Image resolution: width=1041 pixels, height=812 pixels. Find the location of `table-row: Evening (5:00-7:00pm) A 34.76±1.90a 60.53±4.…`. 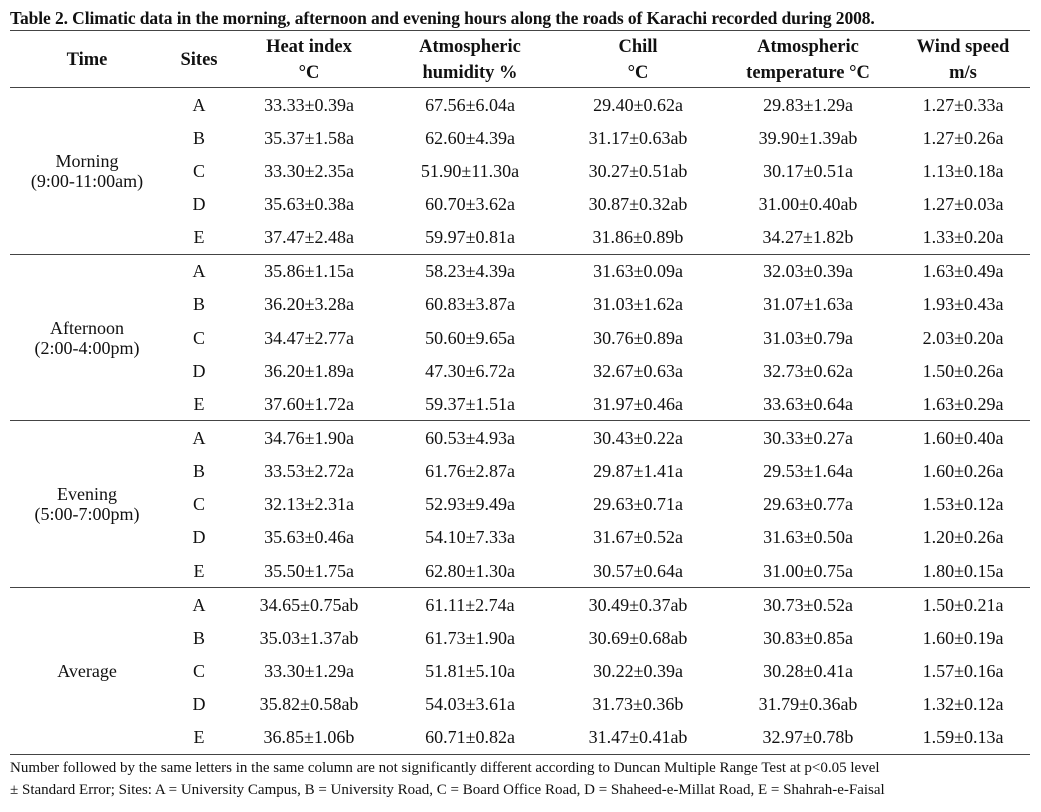

table-row: Evening (5:00-7:00pm) A 34.76±1.90a 60.53±4.… is located at coordinates (520, 472).